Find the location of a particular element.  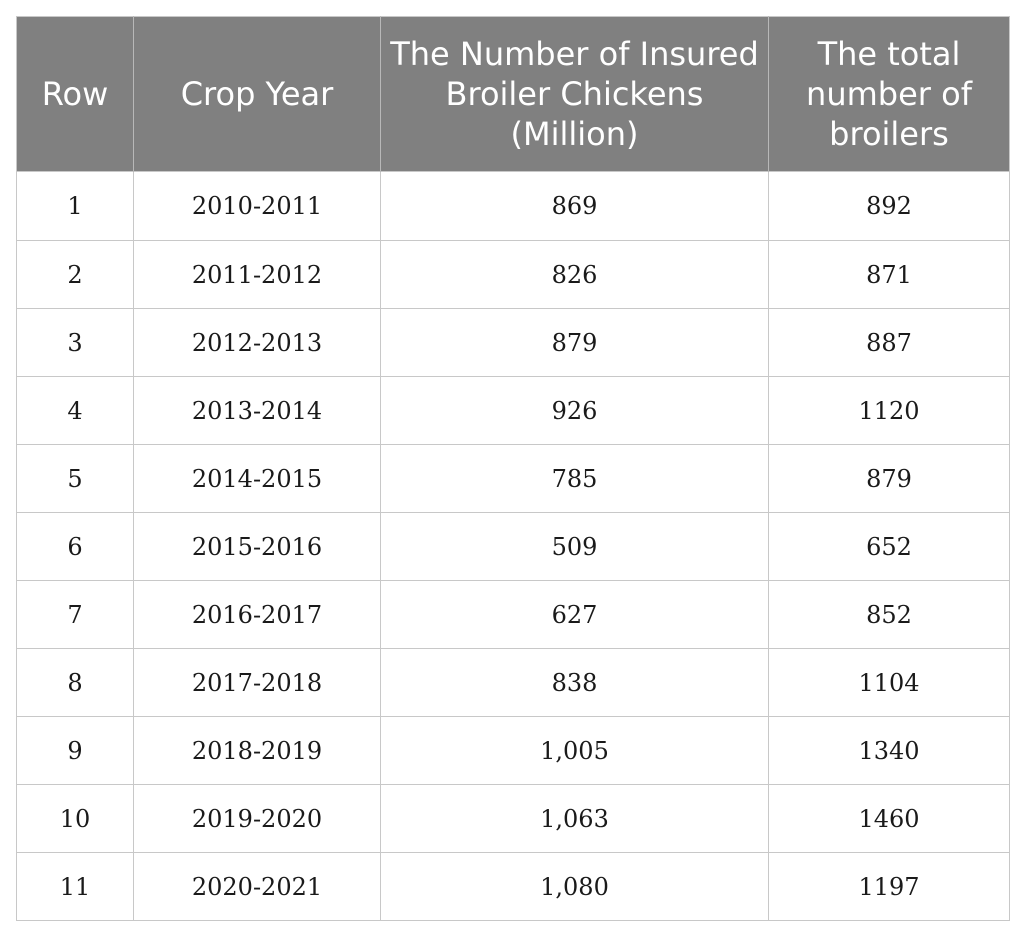

cell-insured-broilers: 1,080 is located at coordinates (574, 886).